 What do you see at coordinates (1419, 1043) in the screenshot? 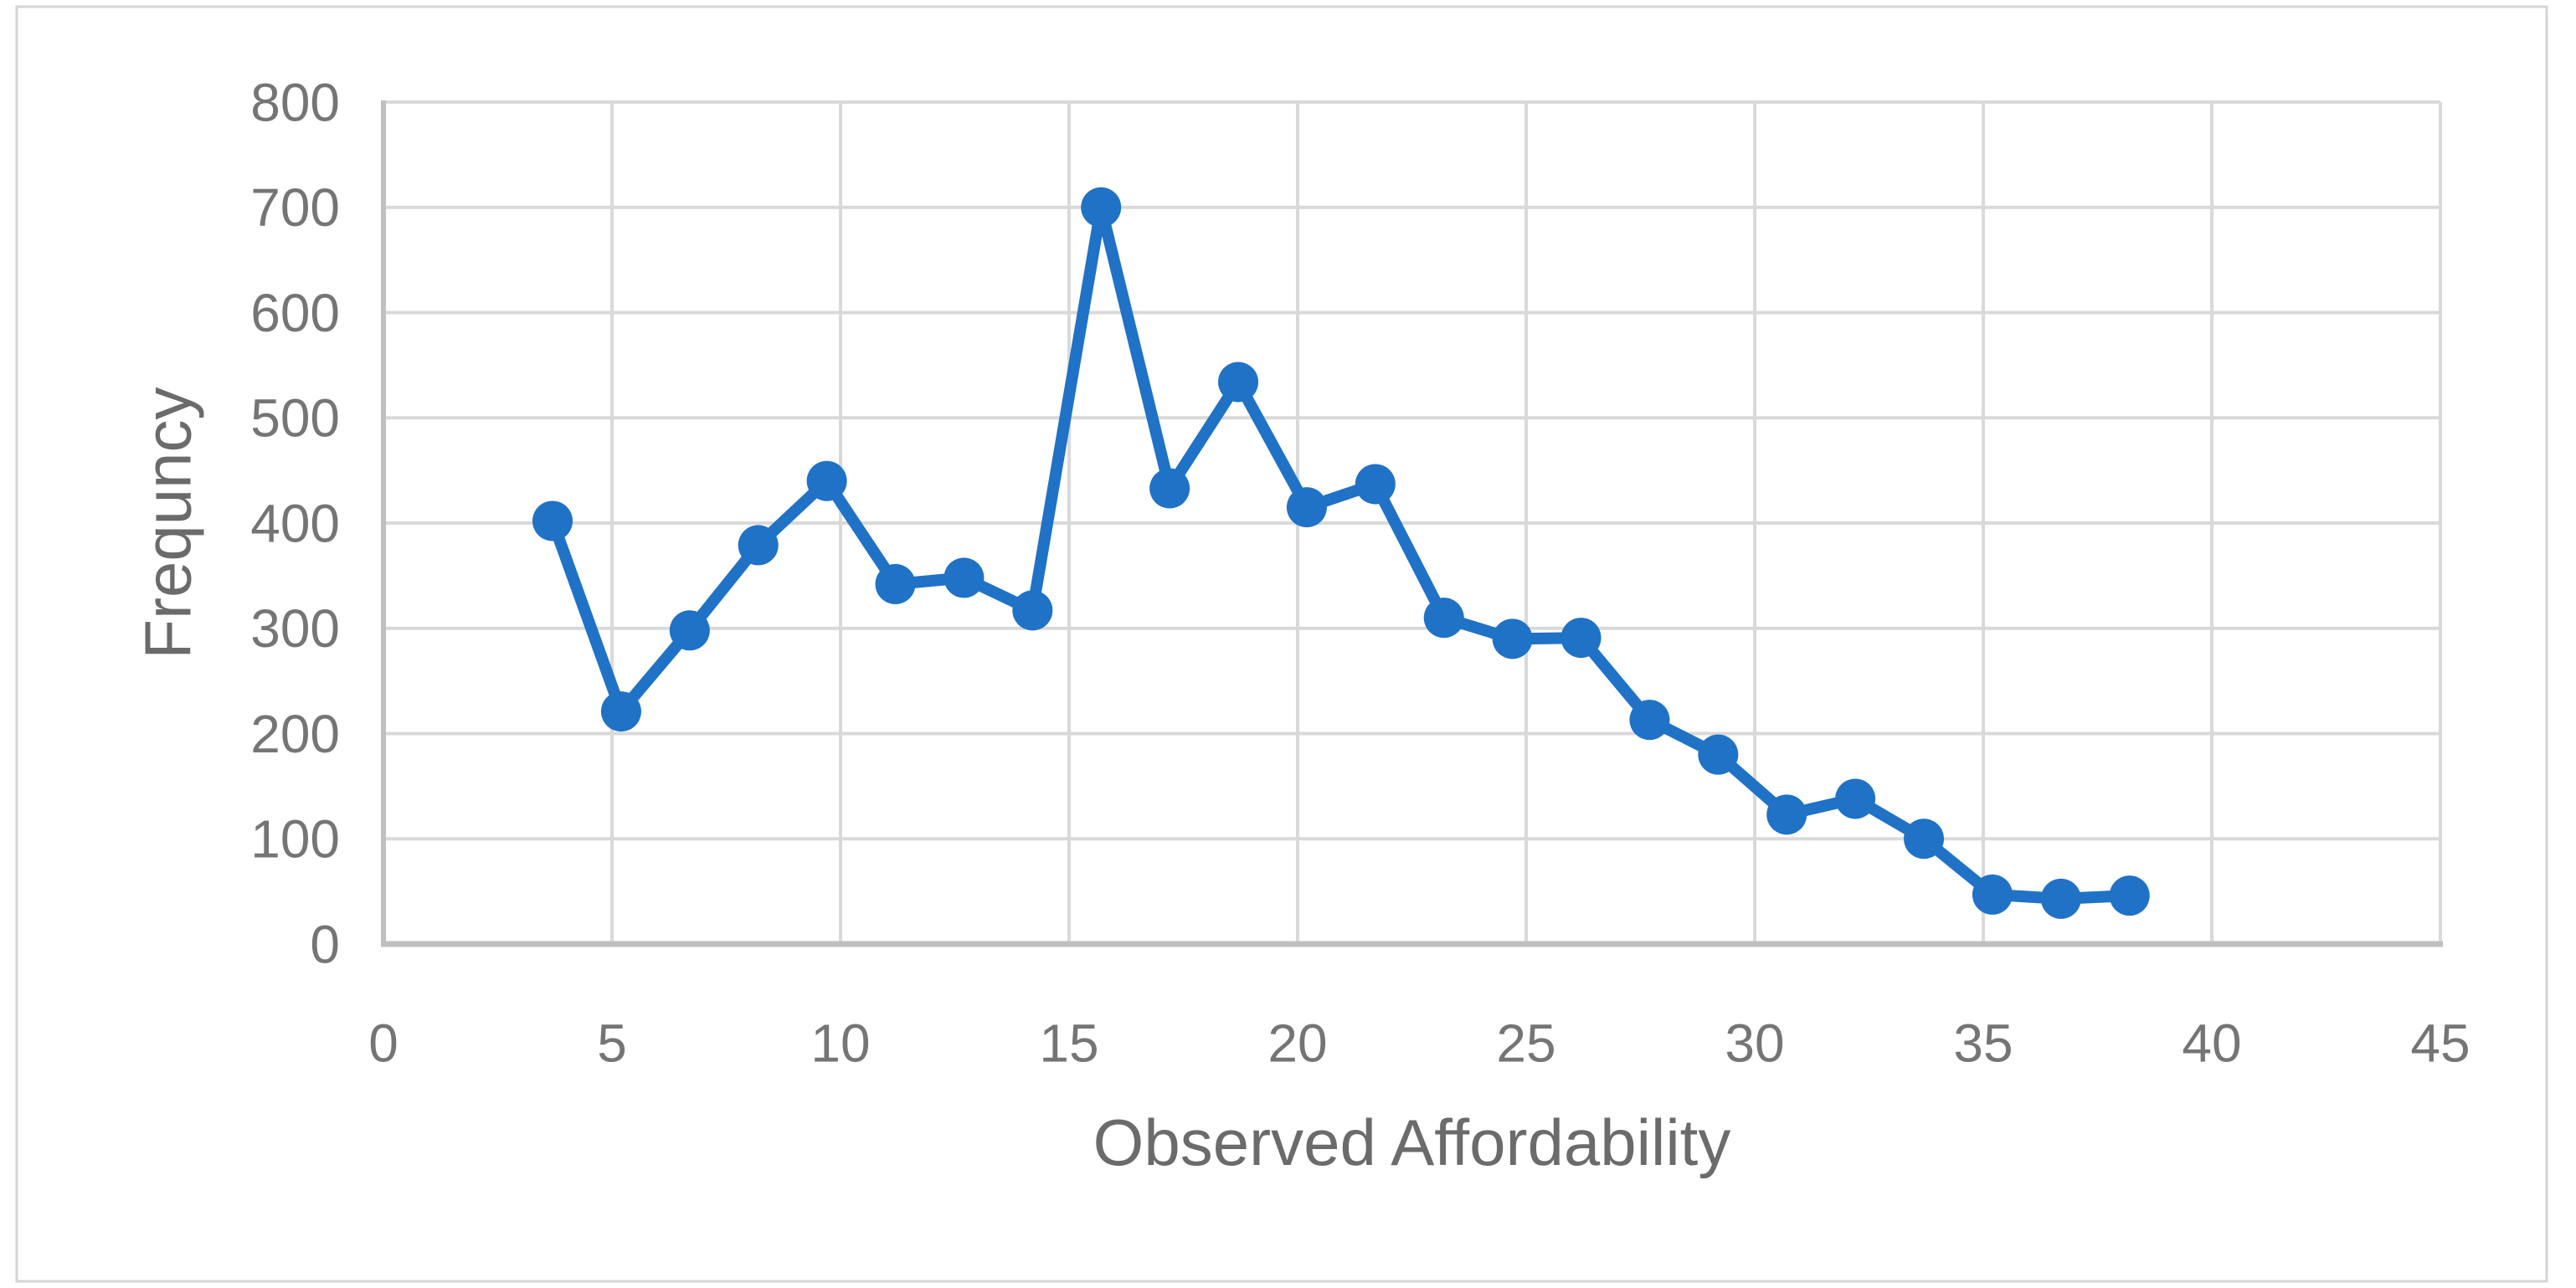
I see `x-axis-tick-labels: 0 5 10 15 20 25 30 35 40 45` at bounding box center [1419, 1043].